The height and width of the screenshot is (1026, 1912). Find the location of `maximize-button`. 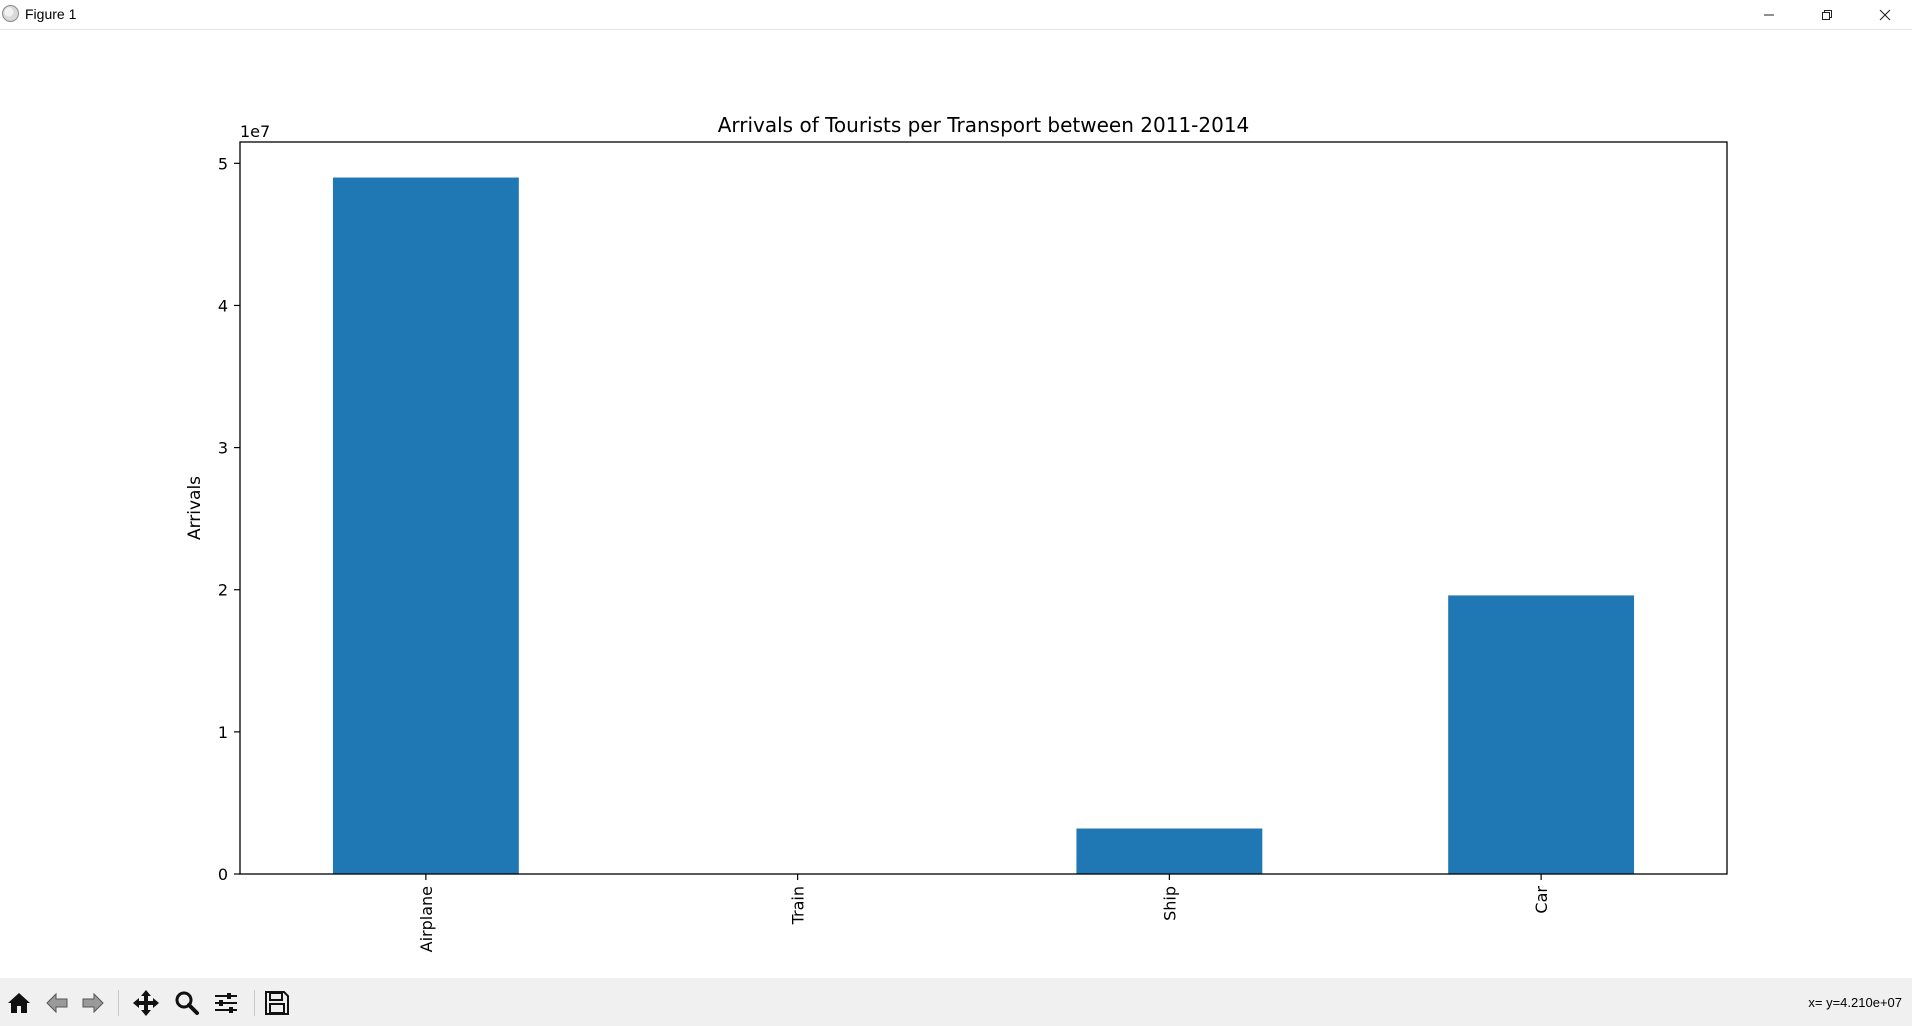

maximize-button is located at coordinates (1827, 14).